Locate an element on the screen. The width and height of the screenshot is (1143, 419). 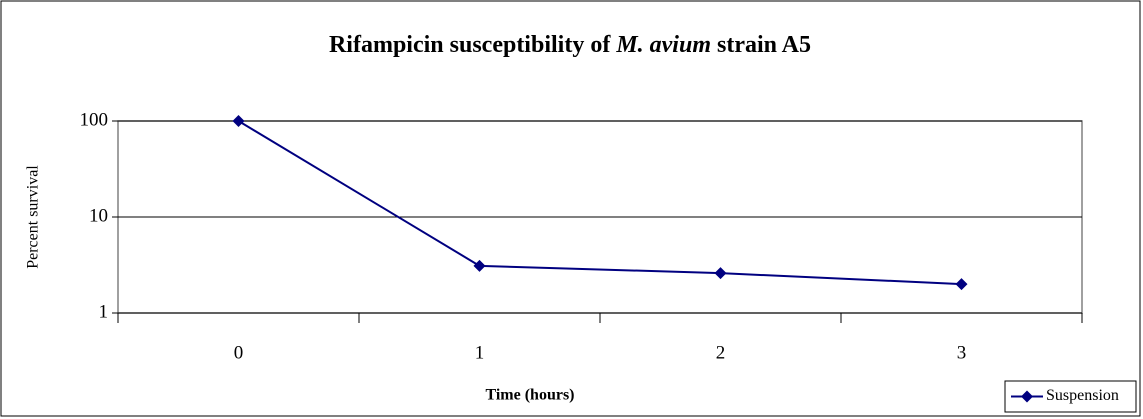
legend-marker is located at coordinates (1027, 396).